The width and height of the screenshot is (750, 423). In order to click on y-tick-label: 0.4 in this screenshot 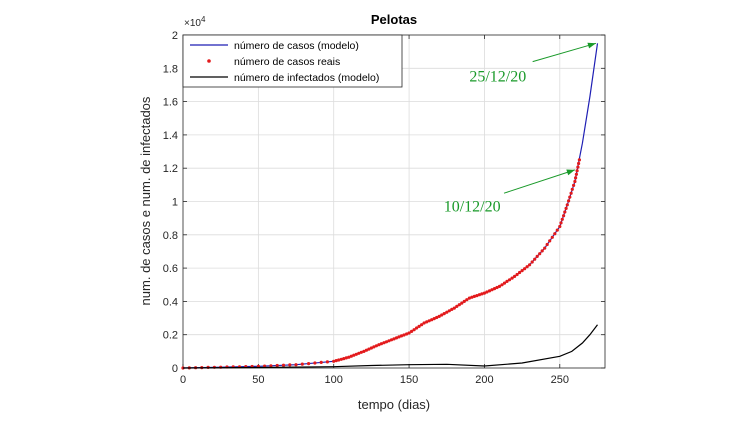, I will do `click(170, 302)`.